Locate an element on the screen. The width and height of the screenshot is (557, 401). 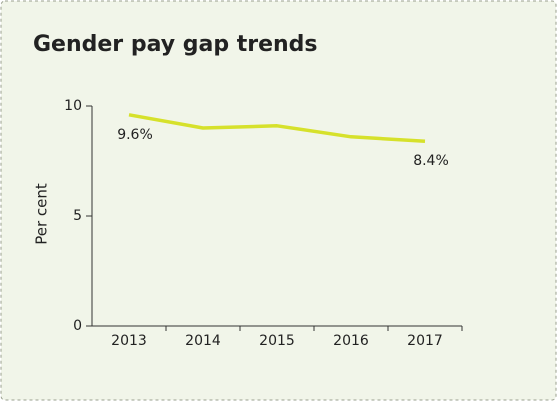
x-tick-label: 2015 is located at coordinates (277, 341).